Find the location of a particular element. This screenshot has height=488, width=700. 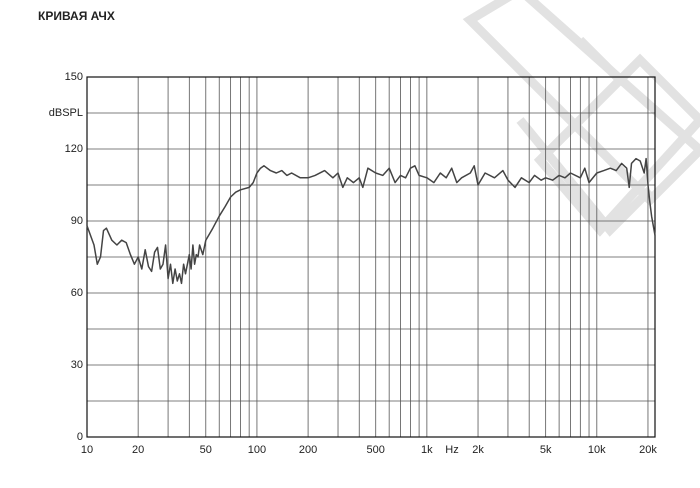

y-tick-label: 60 is located at coordinates (77, 293).